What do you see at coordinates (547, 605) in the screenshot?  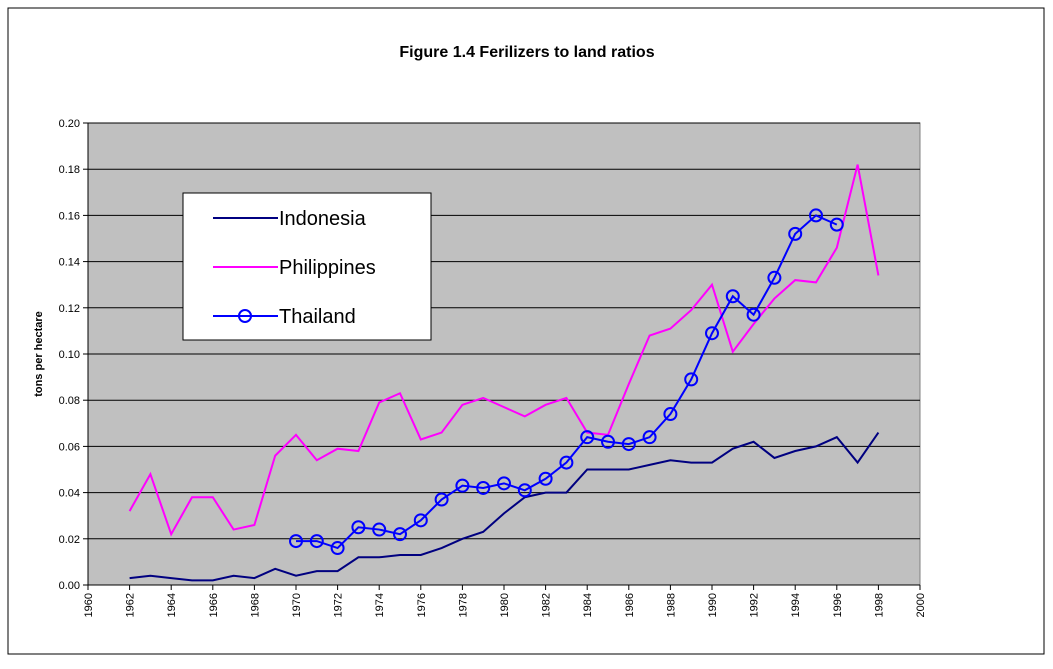 I see `x-tick-label: 1982` at bounding box center [547, 605].